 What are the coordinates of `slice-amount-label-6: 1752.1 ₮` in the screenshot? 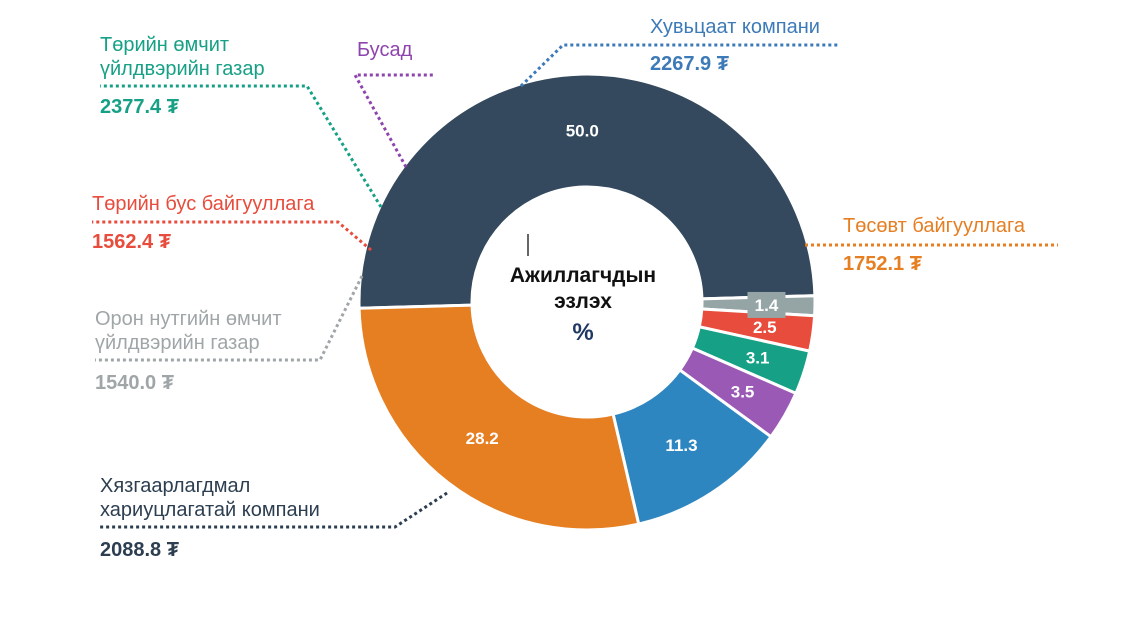 It's located at (882, 264).